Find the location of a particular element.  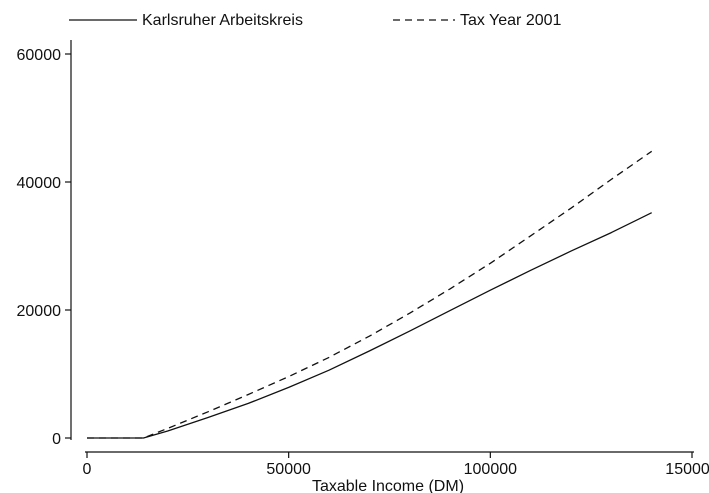

y-tick-label: 20000 is located at coordinates (39, 311).